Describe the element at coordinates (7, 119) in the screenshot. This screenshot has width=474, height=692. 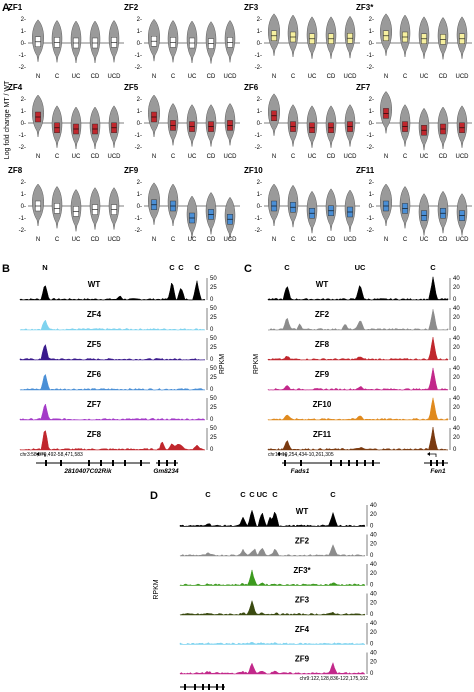
I see `panel-a-ylabel: Log fold change MT / WT` at that location.